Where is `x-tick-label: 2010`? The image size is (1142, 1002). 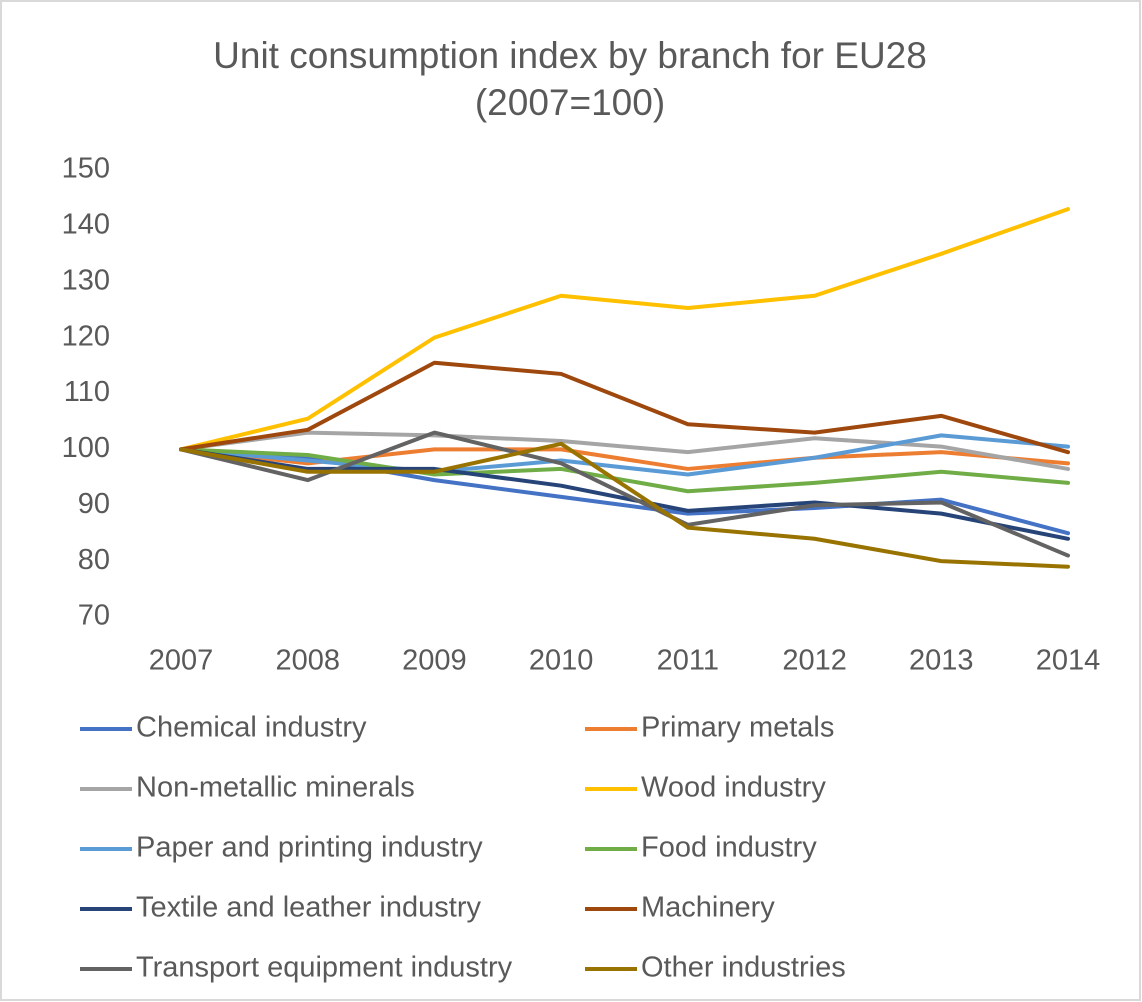 x-tick-label: 2010 is located at coordinates (561, 661).